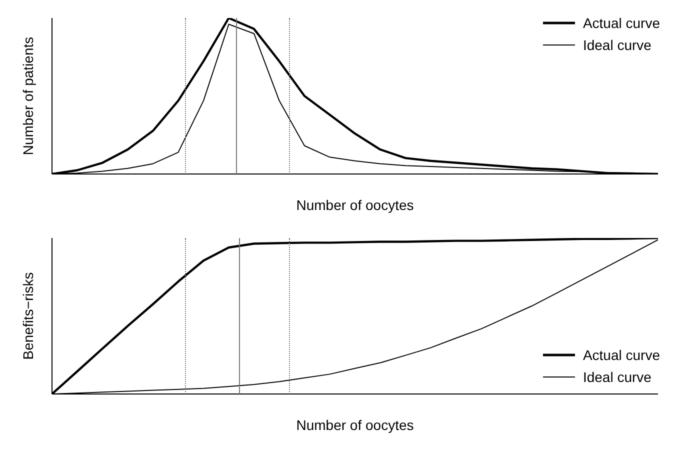 The height and width of the screenshot is (454, 678). What do you see at coordinates (28, 316) in the screenshot?
I see `y-axis-title: Benefits−risks` at bounding box center [28, 316].